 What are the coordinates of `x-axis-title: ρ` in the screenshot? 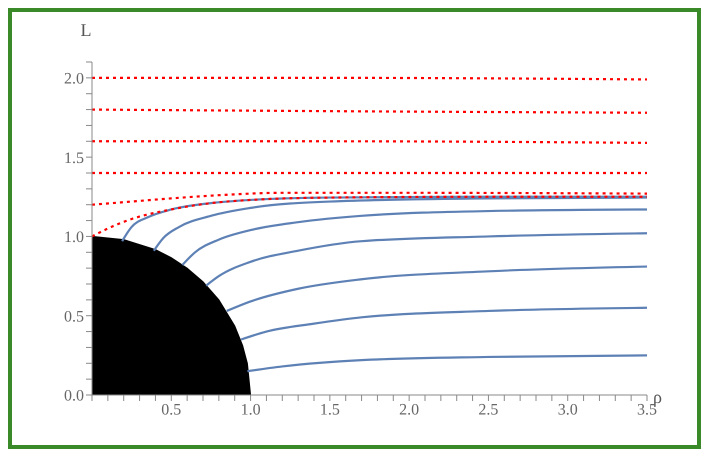 It's located at (657, 397).